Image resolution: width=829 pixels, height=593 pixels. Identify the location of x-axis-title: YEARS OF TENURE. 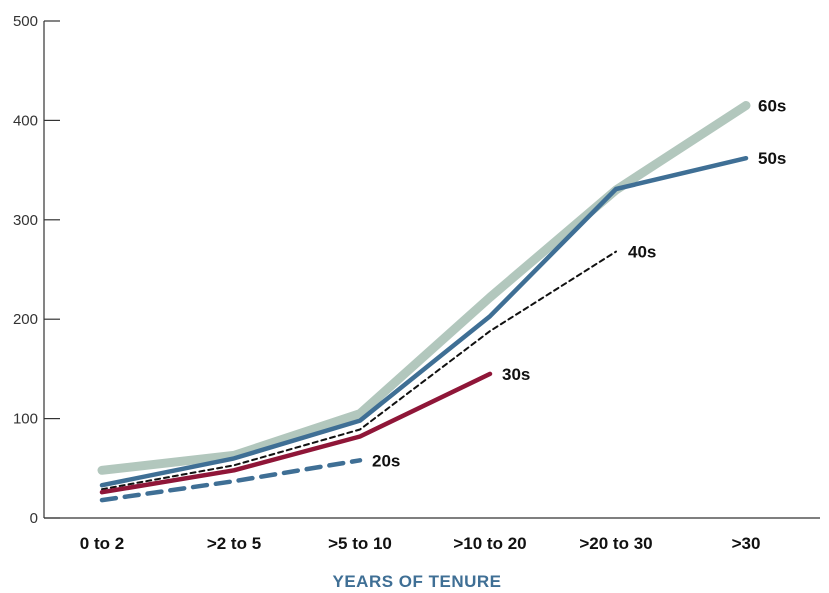
(416, 581).